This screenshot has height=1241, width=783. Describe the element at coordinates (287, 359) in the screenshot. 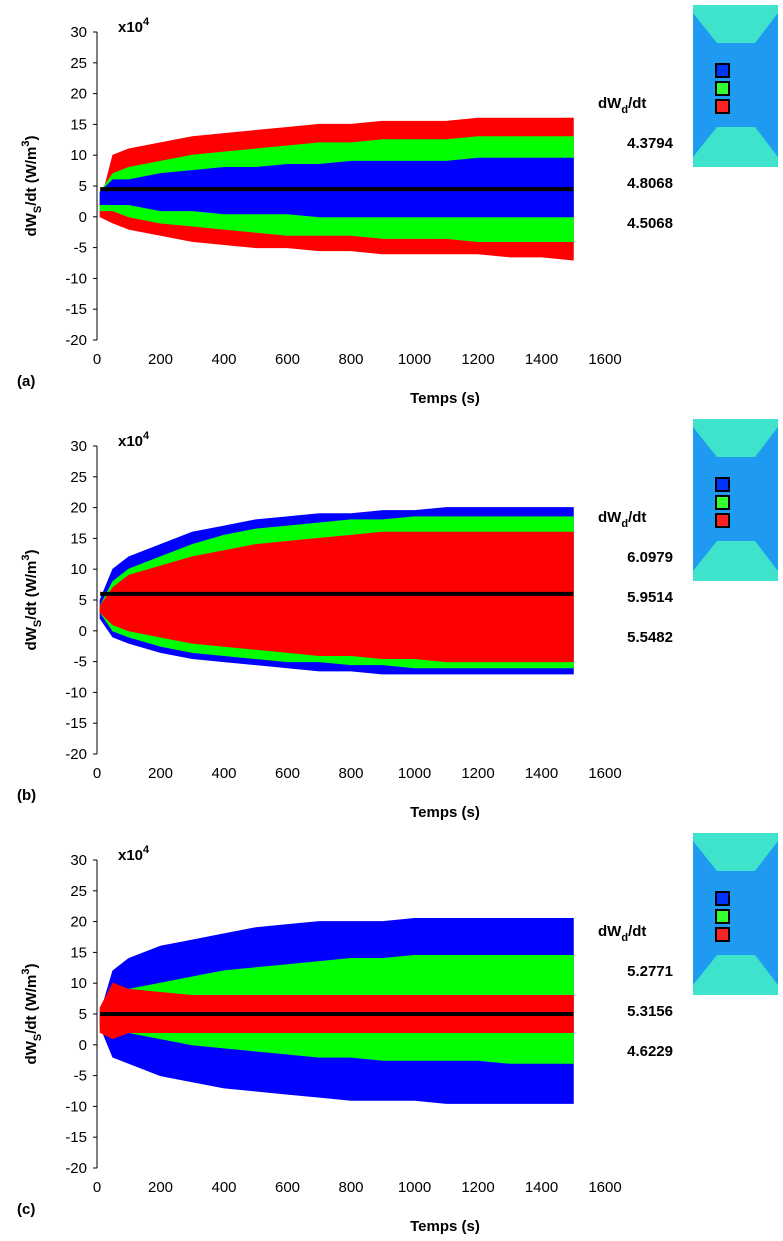

I see `x-tick-label: 600` at that location.